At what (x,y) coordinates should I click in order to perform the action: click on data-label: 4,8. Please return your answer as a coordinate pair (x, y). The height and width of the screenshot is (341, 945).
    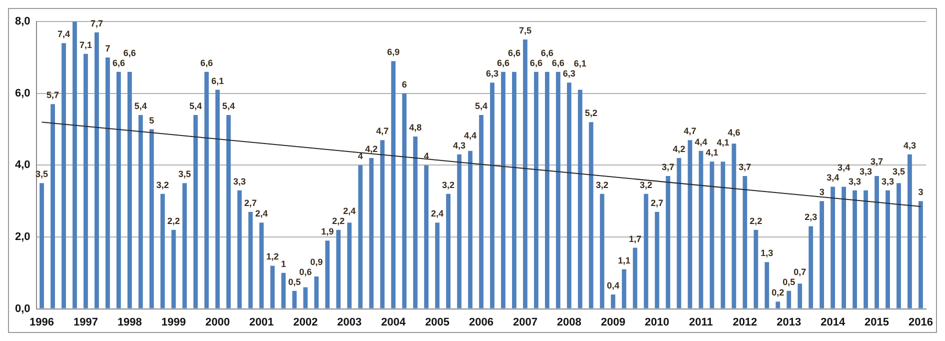
    Looking at the image, I should click on (415, 127).